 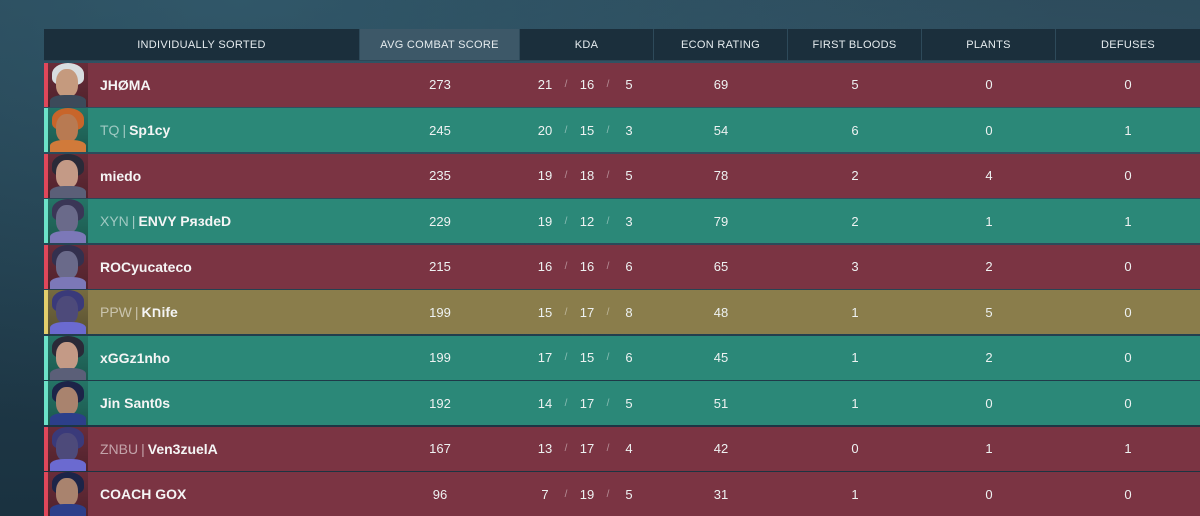 I want to click on player-row: Jin Sant0s 192 14 / 17 / 5 51 1 0 0, so click(x=622, y=403).